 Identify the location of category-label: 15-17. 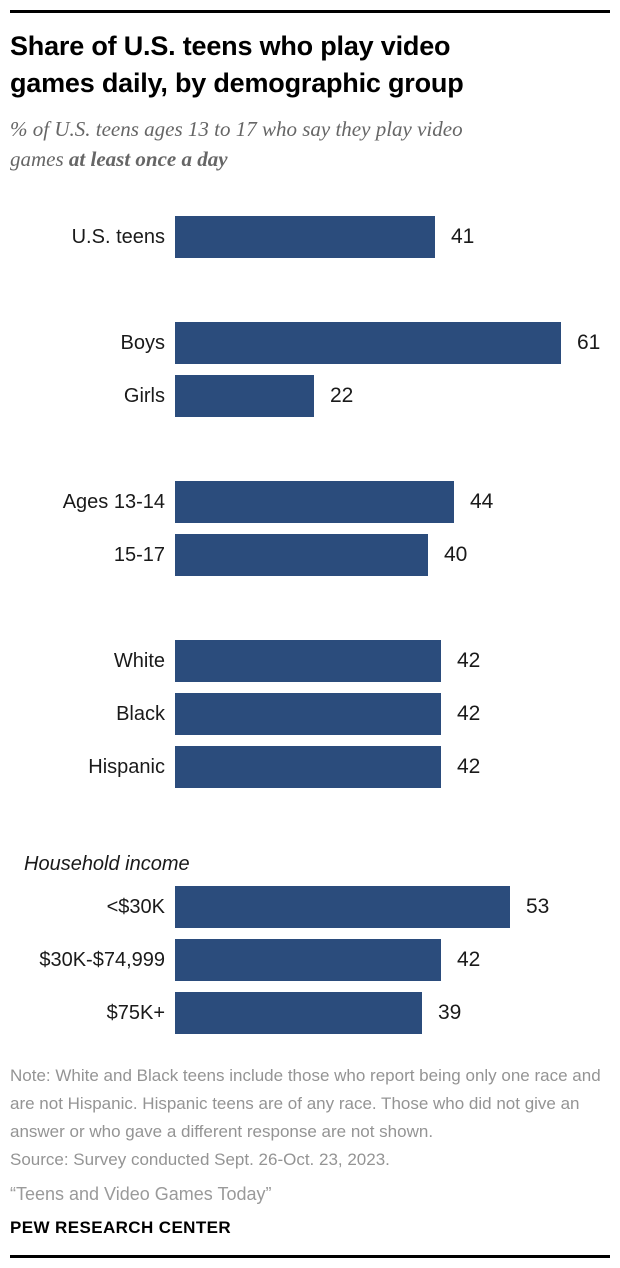
(139, 554).